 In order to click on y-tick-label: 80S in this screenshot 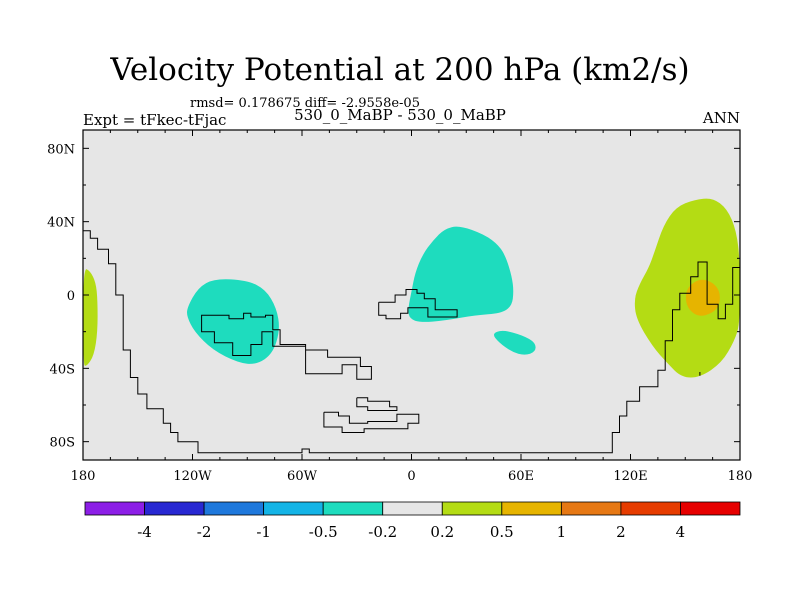, I will do `click(62, 443)`.